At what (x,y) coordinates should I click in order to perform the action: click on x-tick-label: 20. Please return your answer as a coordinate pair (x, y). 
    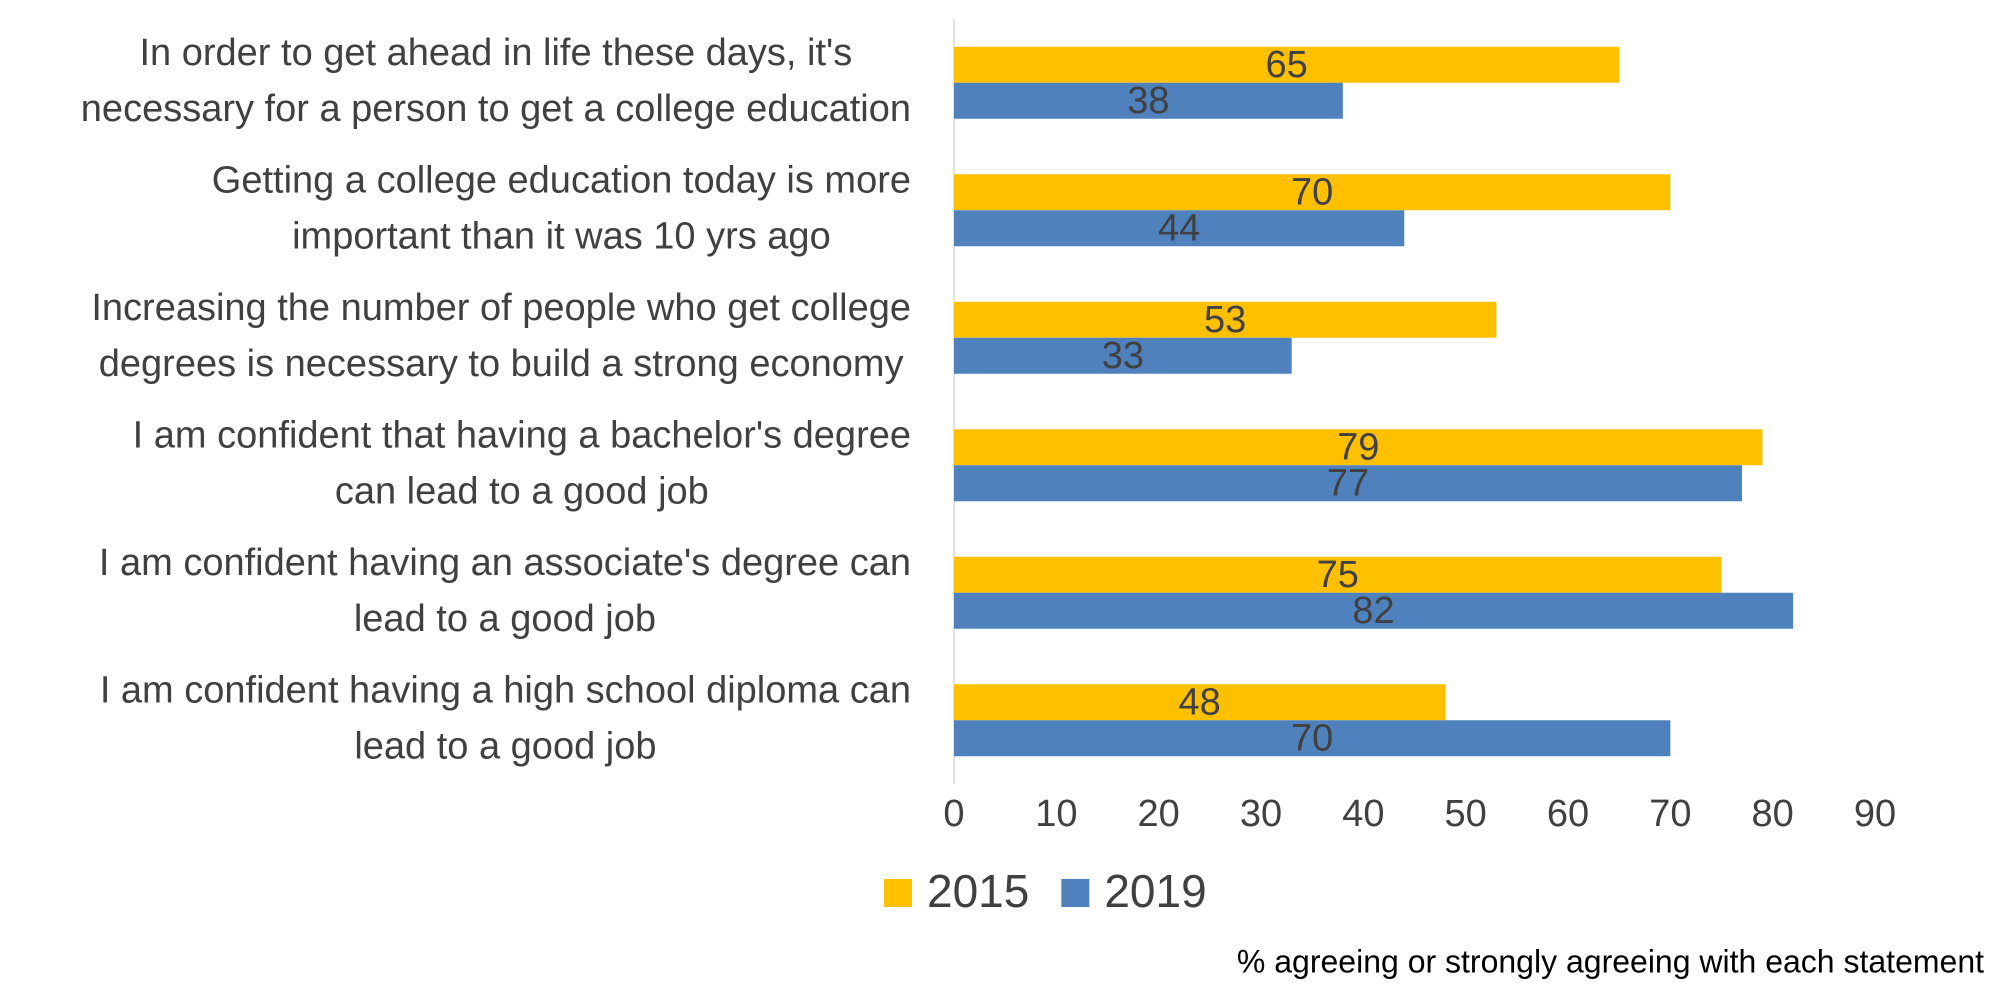
    Looking at the image, I should click on (1159, 814).